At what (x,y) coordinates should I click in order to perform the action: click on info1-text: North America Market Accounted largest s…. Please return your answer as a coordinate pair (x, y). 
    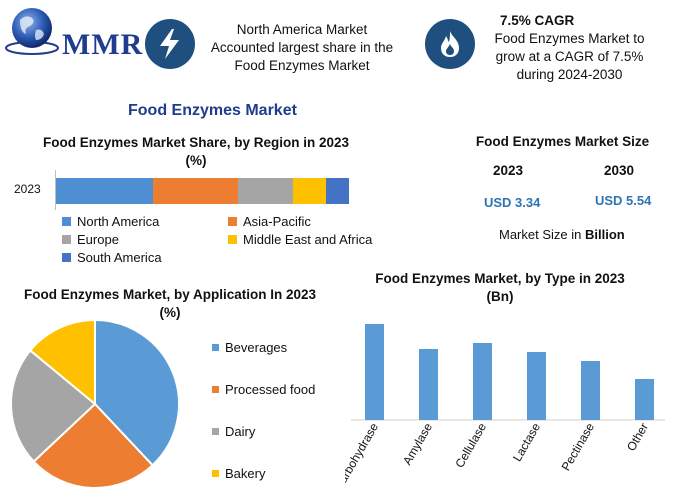
    Looking at the image, I should click on (302, 48).